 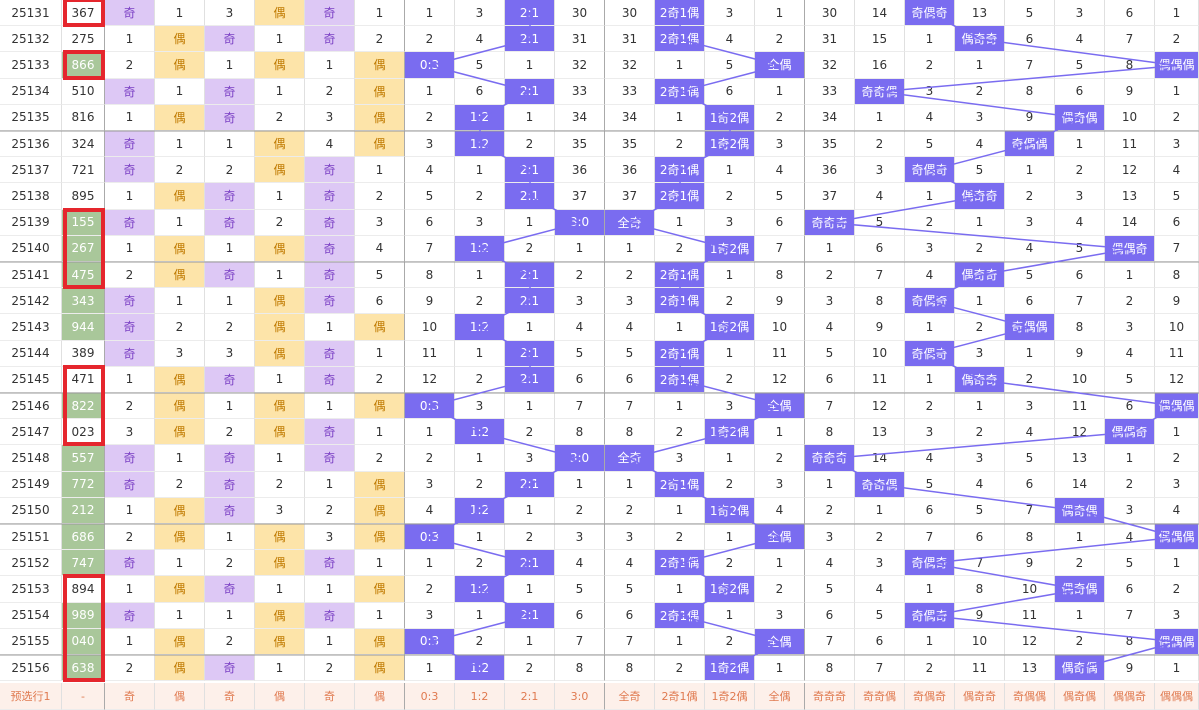 I want to click on trend-cell: 12, so click(x=1130, y=170).